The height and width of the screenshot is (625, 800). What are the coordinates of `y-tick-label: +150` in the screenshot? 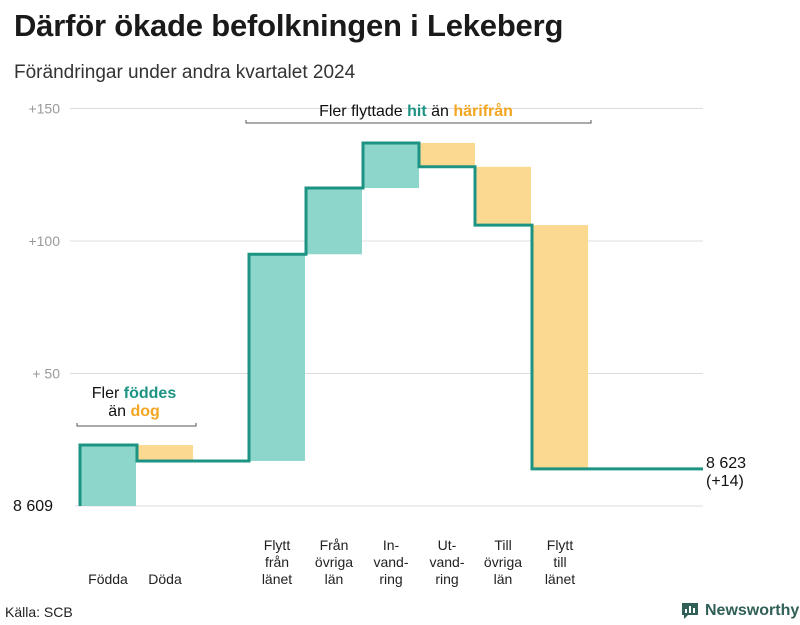 It's located at (44, 109).